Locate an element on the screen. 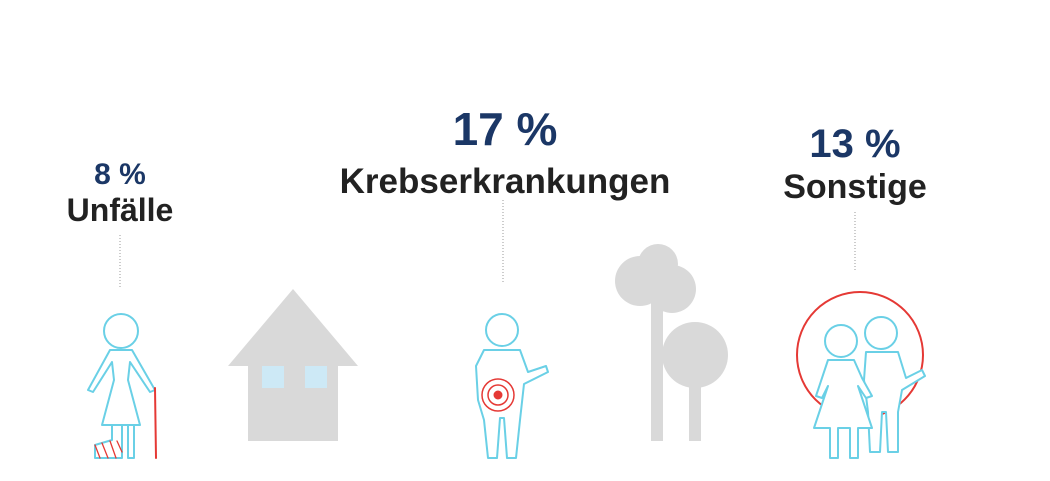 The width and height of the screenshot is (1050, 481). stat-unfaelle: 8 % Unfälle is located at coordinates (120, 193).